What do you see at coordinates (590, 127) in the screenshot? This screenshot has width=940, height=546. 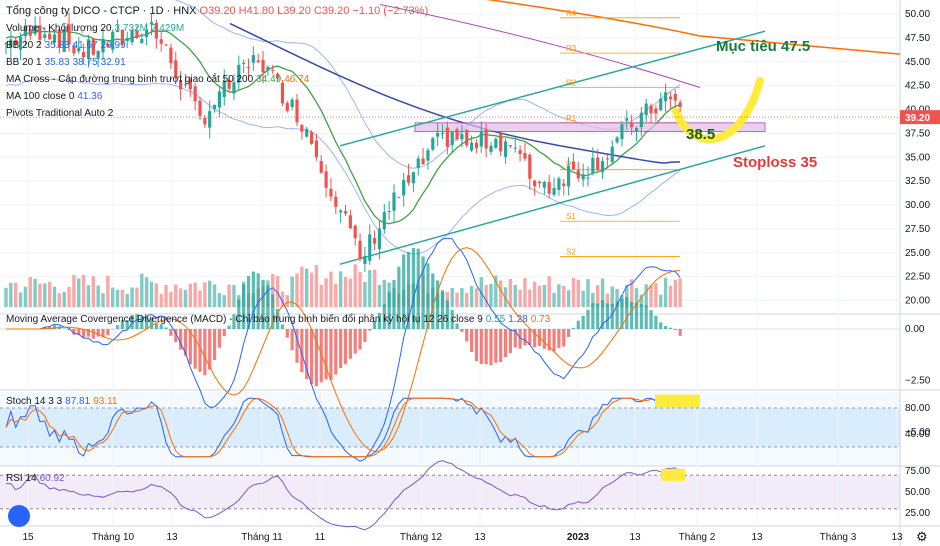 I see `resistance-zone` at bounding box center [590, 127].